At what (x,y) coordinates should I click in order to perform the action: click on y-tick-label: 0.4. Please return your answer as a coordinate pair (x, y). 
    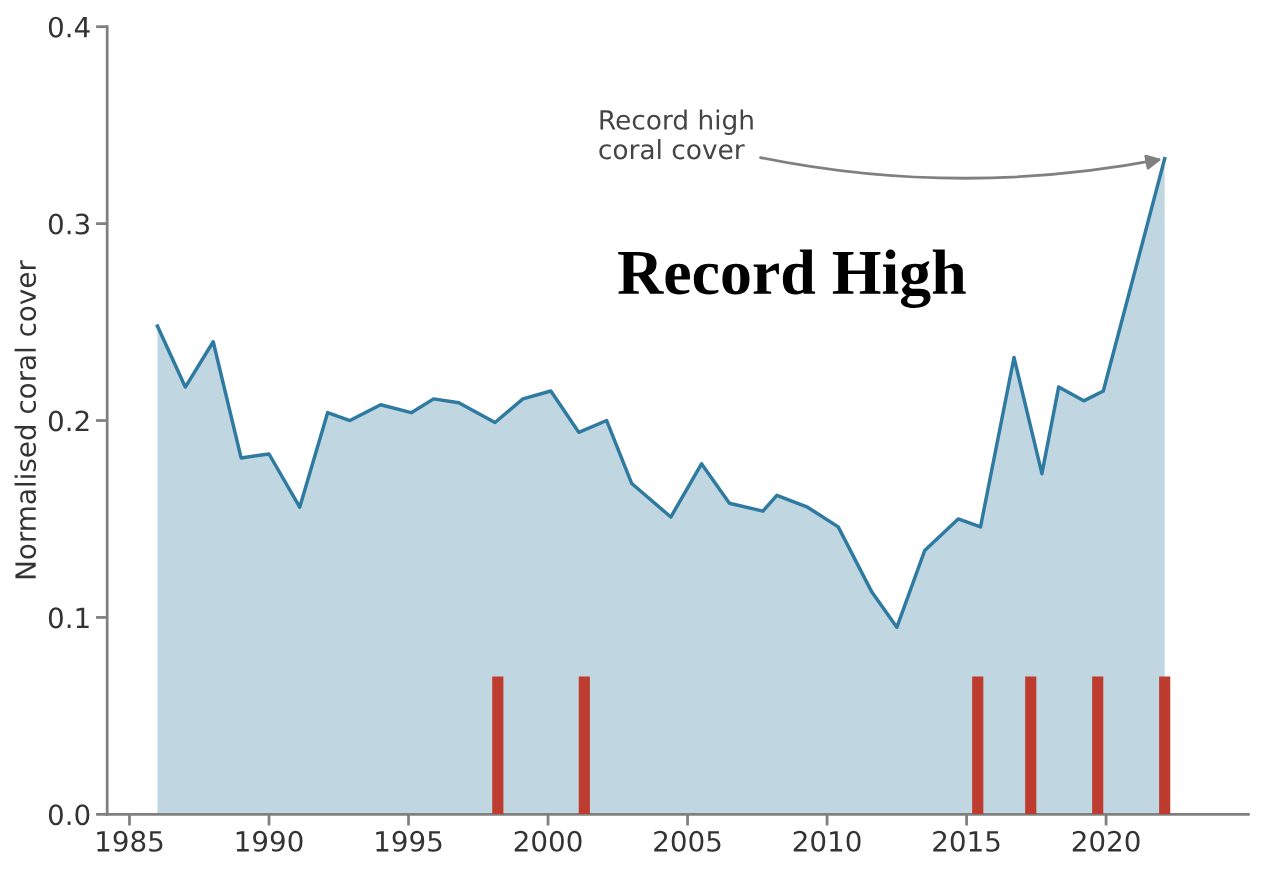
    Looking at the image, I should click on (69, 27).